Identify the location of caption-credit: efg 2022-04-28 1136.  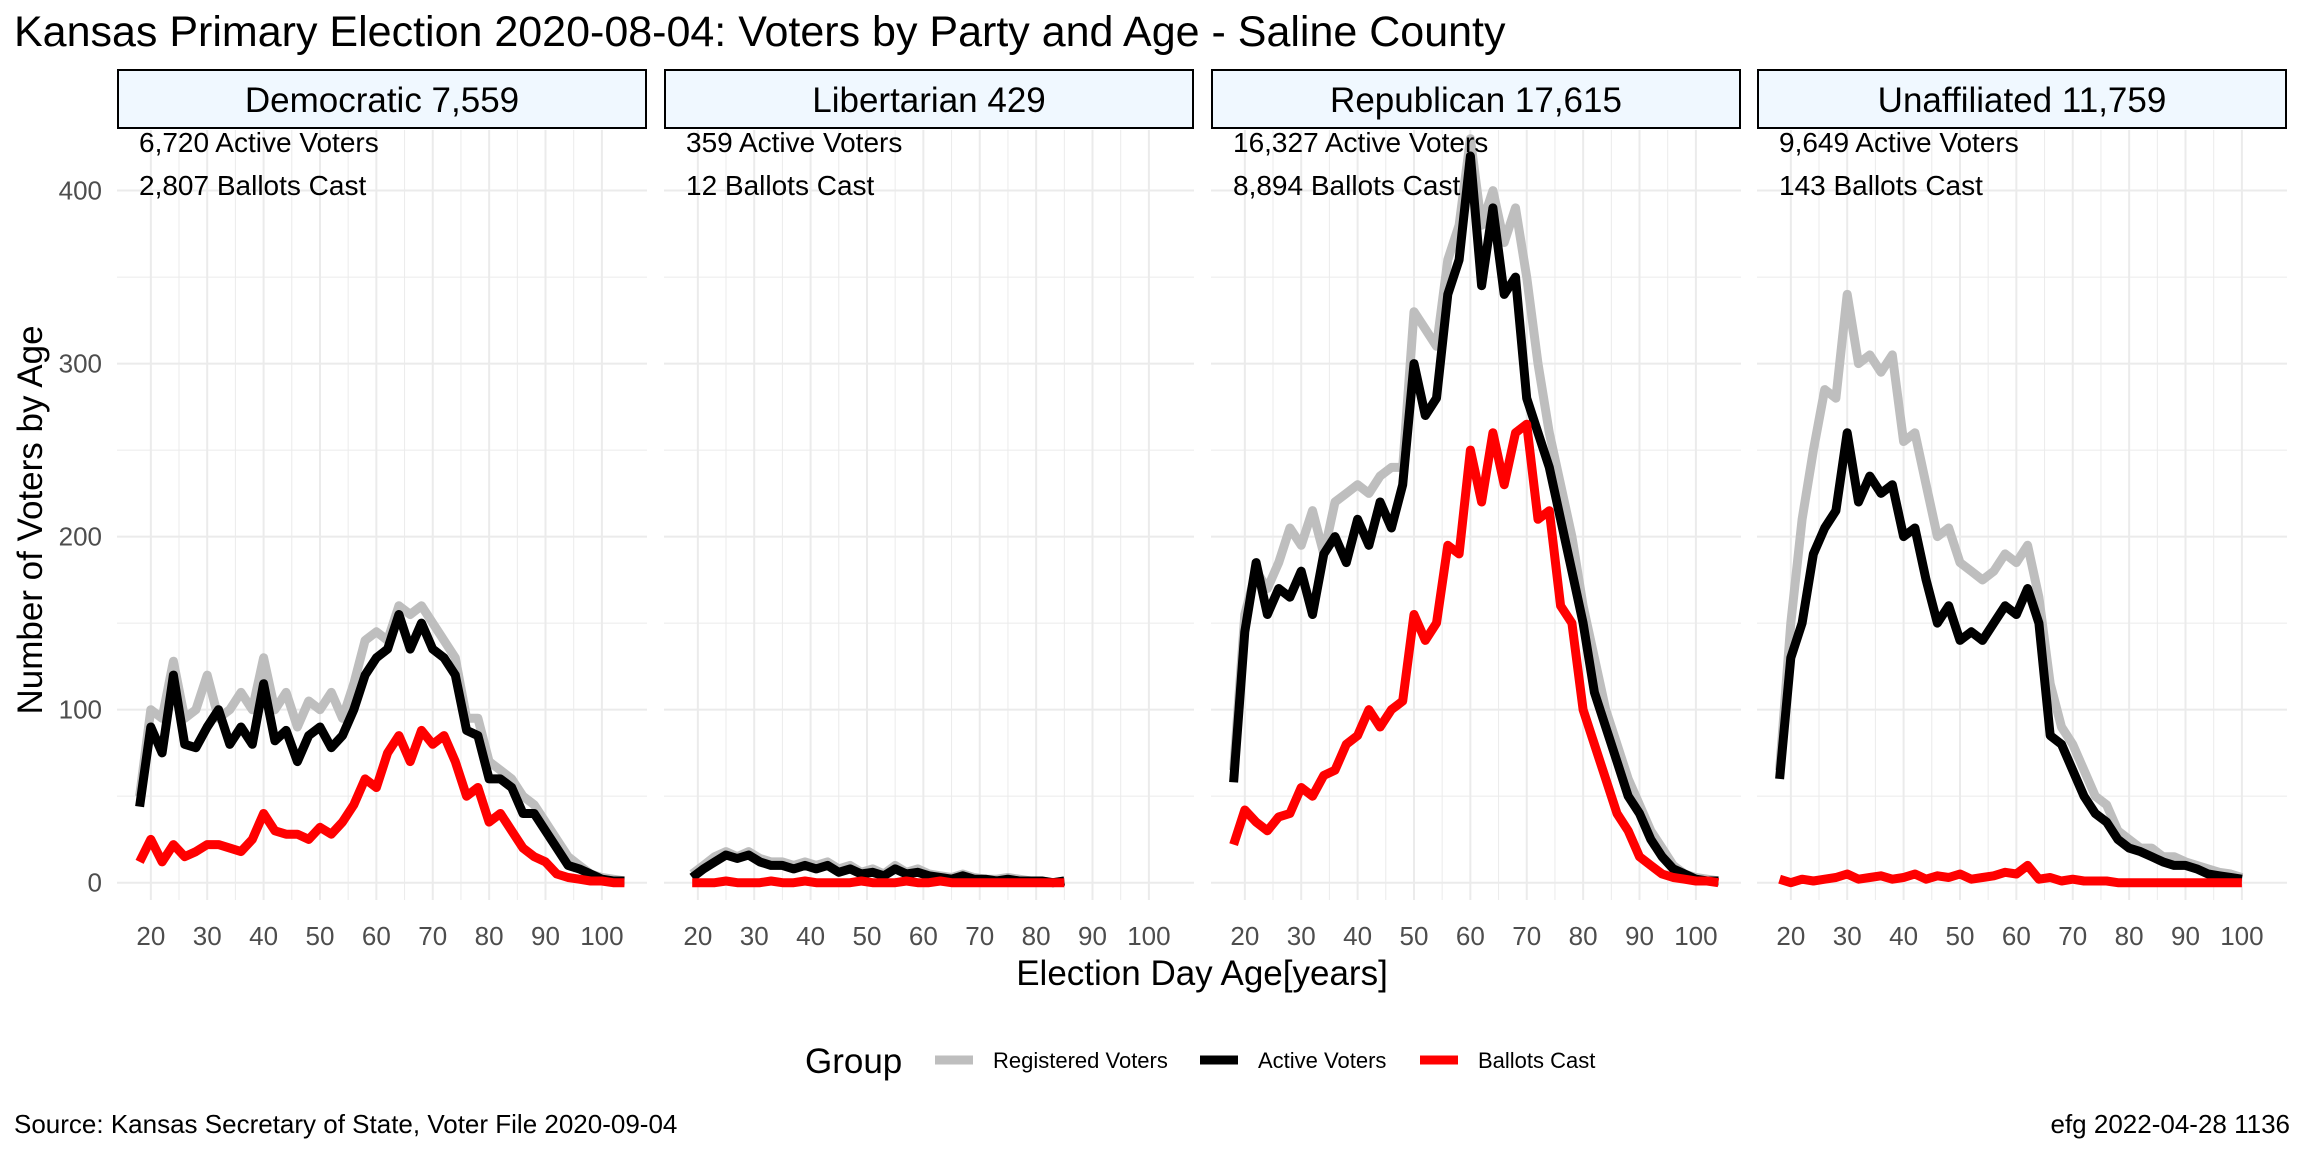
(2171, 1124).